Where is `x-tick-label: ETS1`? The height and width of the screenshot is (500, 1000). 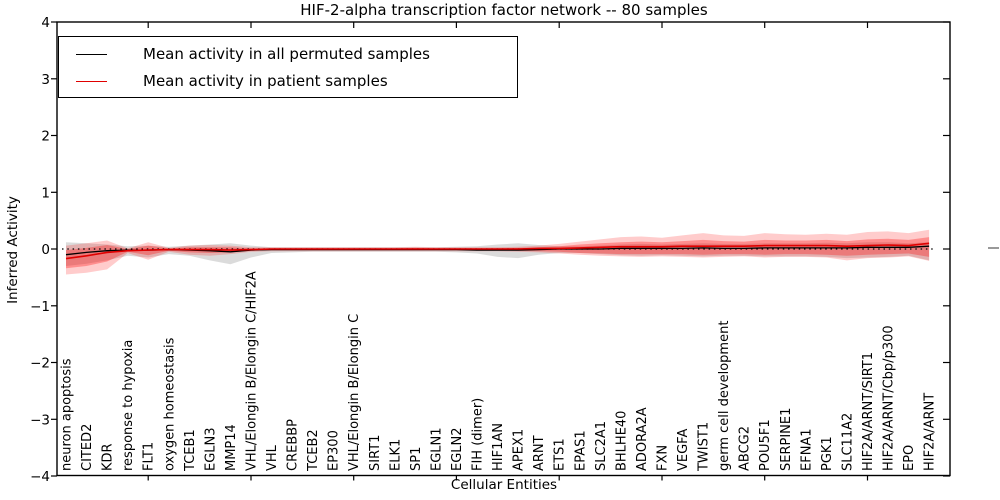
x-tick-label: ETS1 is located at coordinates (560, 454).